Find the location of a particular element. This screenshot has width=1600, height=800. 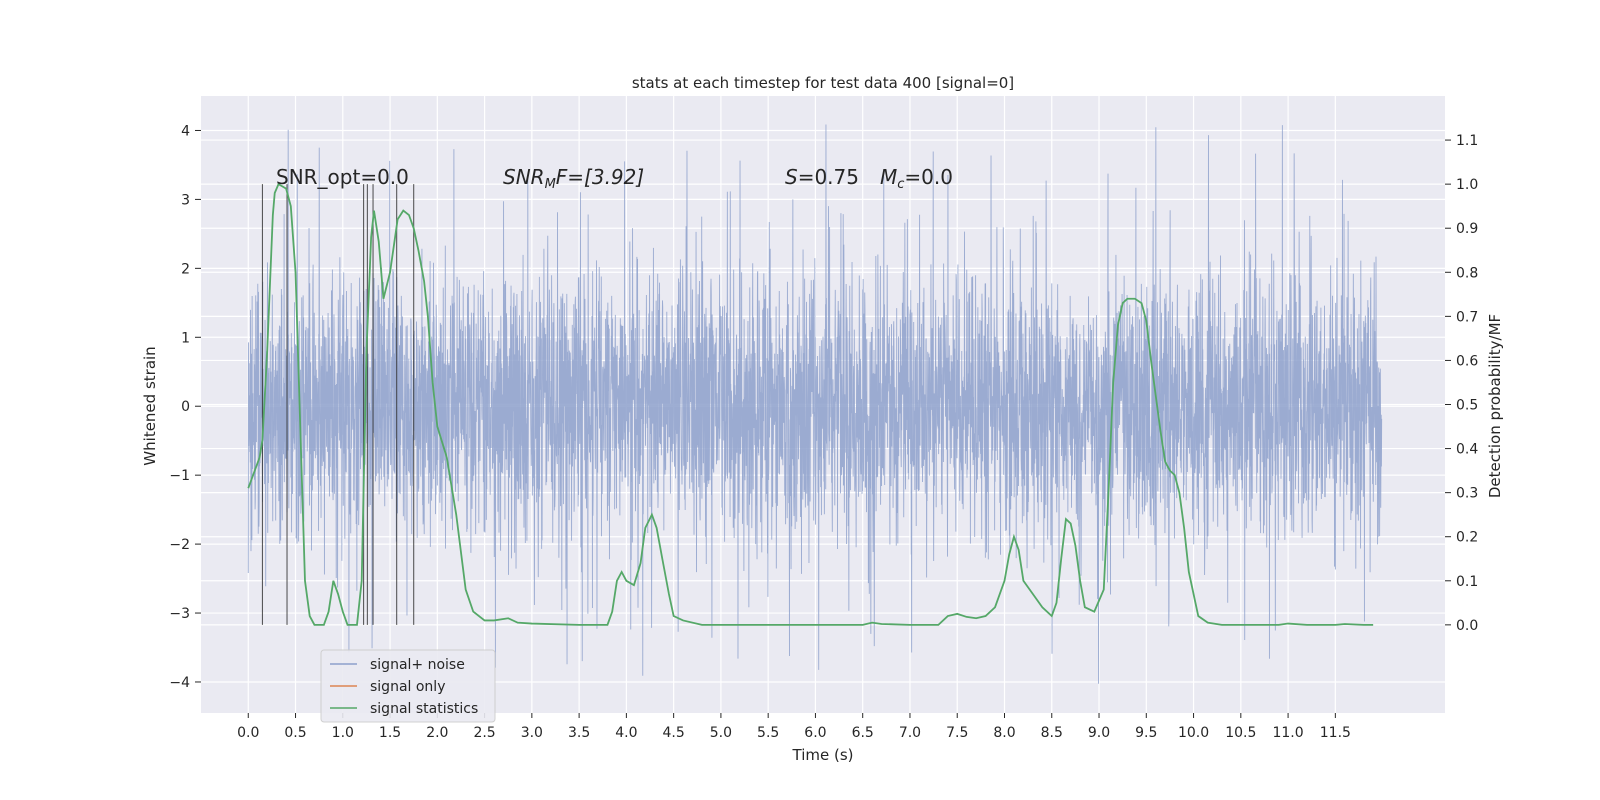

legend-label-signal-only: signal only is located at coordinates (407, 687).